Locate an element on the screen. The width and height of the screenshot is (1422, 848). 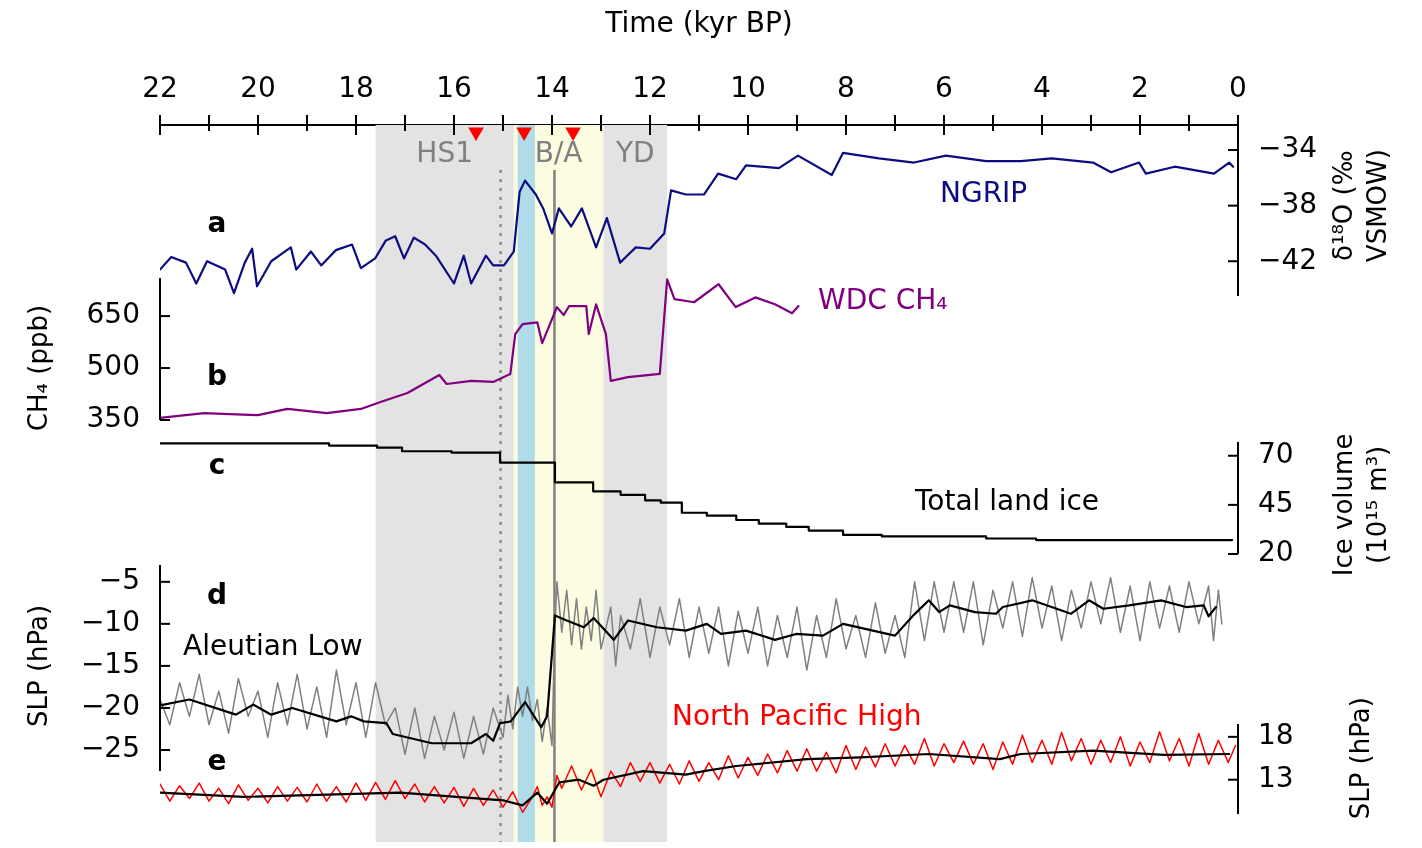
annotation: e is located at coordinates (217, 761).